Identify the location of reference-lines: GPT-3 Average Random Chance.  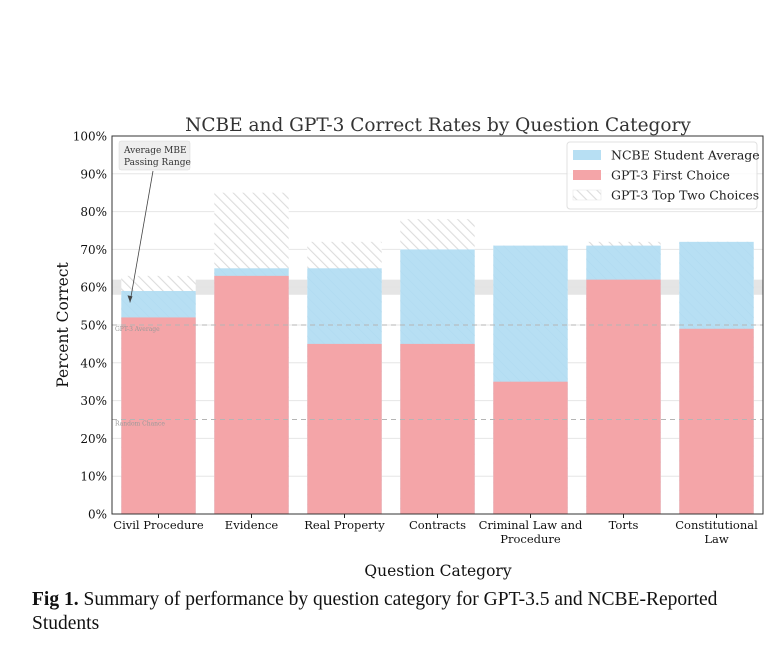
(437, 376).